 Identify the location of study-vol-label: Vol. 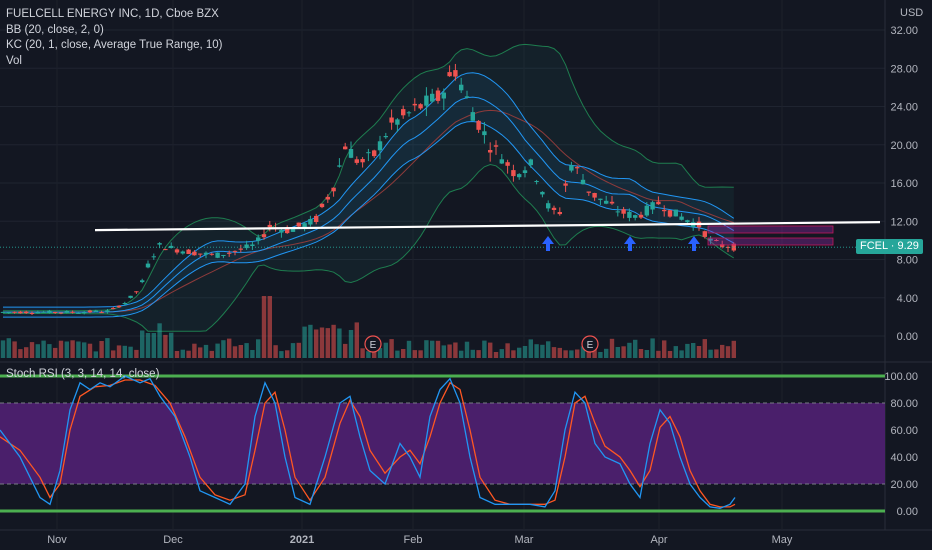
(14, 60).